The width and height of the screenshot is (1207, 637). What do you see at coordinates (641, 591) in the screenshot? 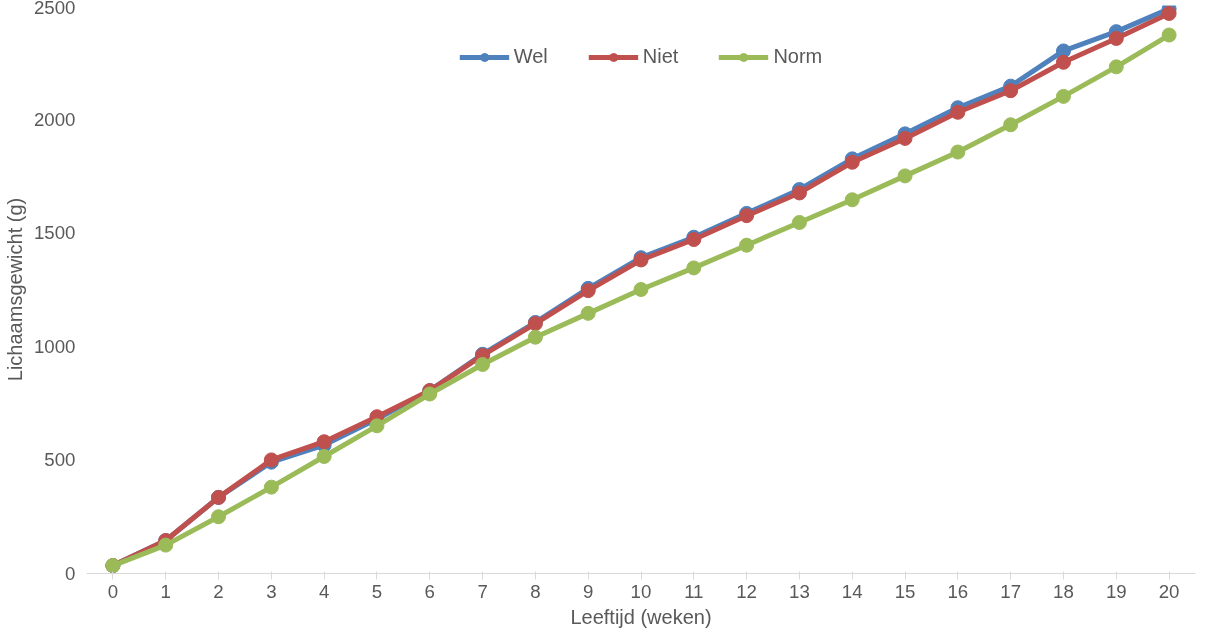
I see `x-tick-label: 10` at bounding box center [641, 591].